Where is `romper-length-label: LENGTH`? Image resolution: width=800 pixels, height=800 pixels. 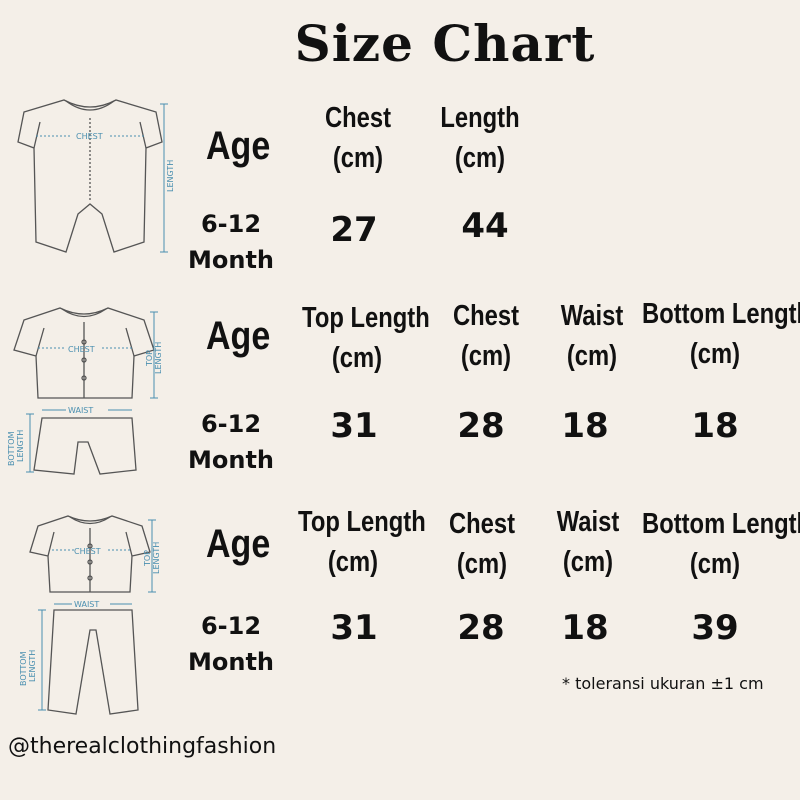 romper-length-label: LENGTH is located at coordinates (170, 176).